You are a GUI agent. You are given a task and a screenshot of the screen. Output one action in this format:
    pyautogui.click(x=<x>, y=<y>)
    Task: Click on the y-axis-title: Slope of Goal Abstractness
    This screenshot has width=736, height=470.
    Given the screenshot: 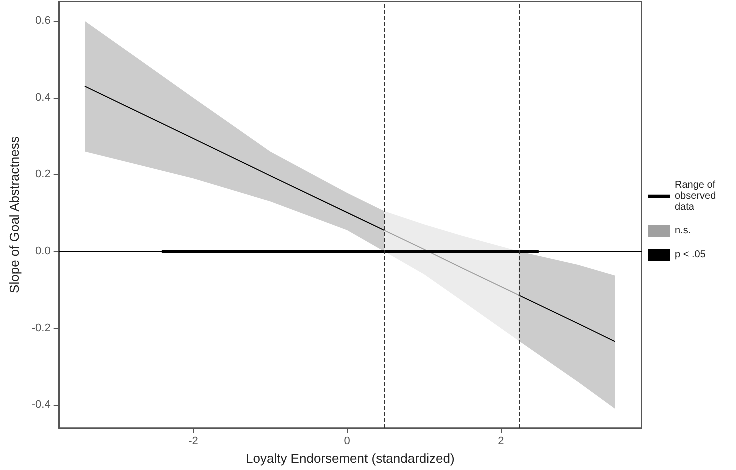 What is the action you would take?
    pyautogui.click(x=14, y=215)
    